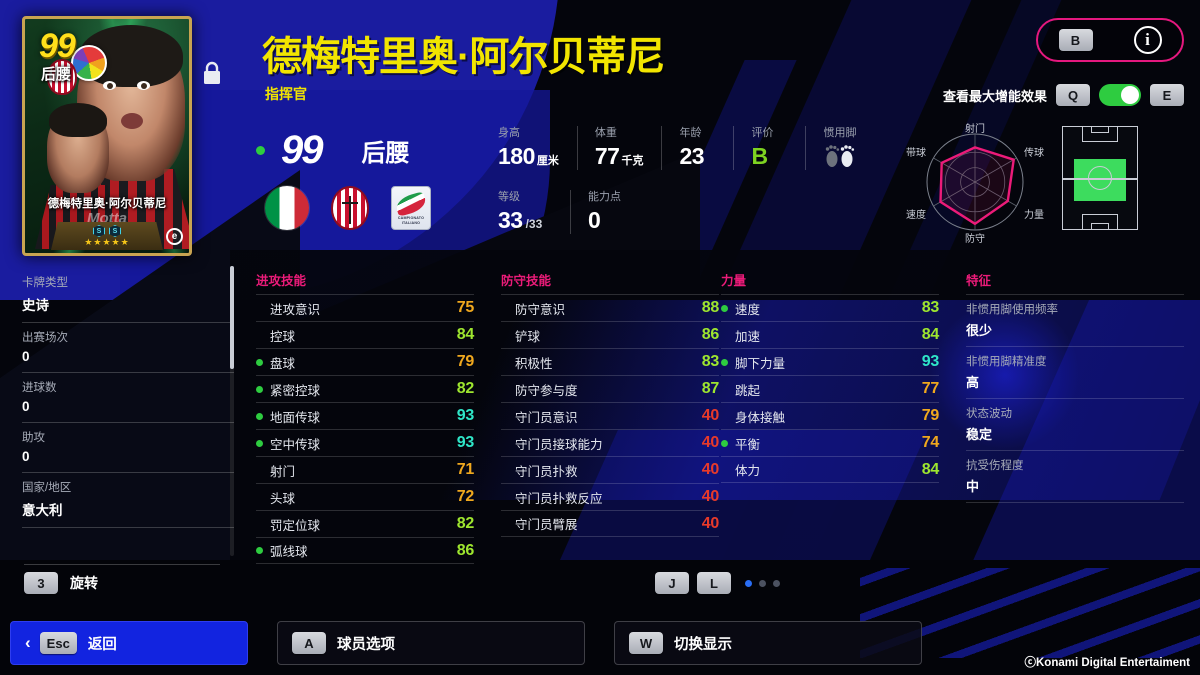 This screenshot has height=675, width=1200. I want to click on key-esc: Esc, so click(58, 643).